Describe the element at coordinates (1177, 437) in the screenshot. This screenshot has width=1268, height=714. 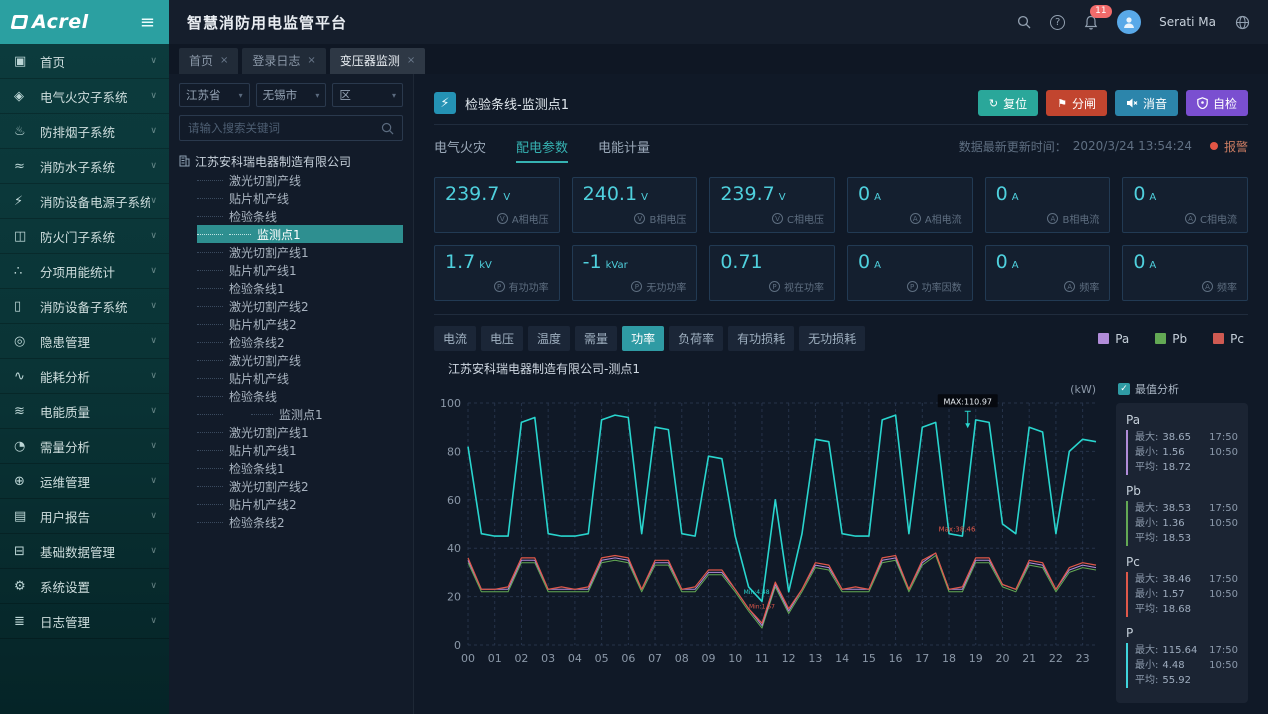
I see `stat-value: 38.65` at that location.